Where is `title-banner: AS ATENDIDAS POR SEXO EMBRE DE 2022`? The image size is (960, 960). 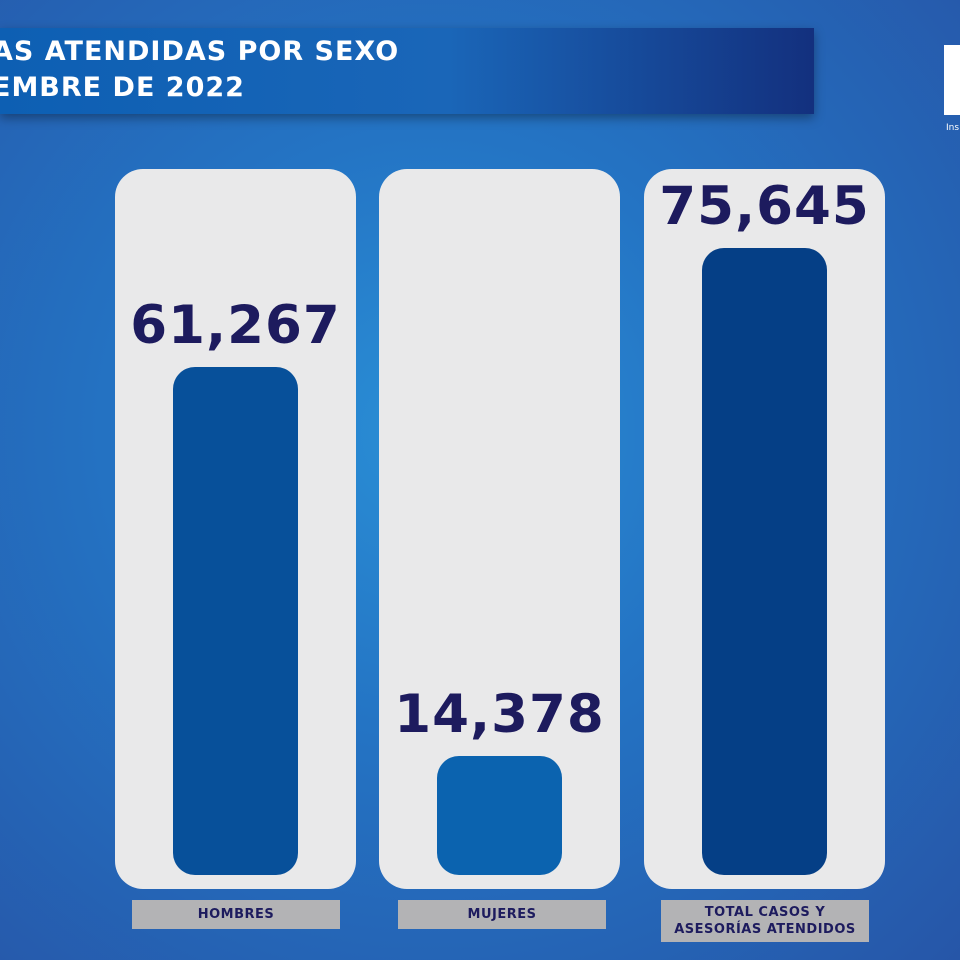
title-banner: AS ATENDIDAS POR SEXO EMBRE DE 2022 is located at coordinates (407, 71).